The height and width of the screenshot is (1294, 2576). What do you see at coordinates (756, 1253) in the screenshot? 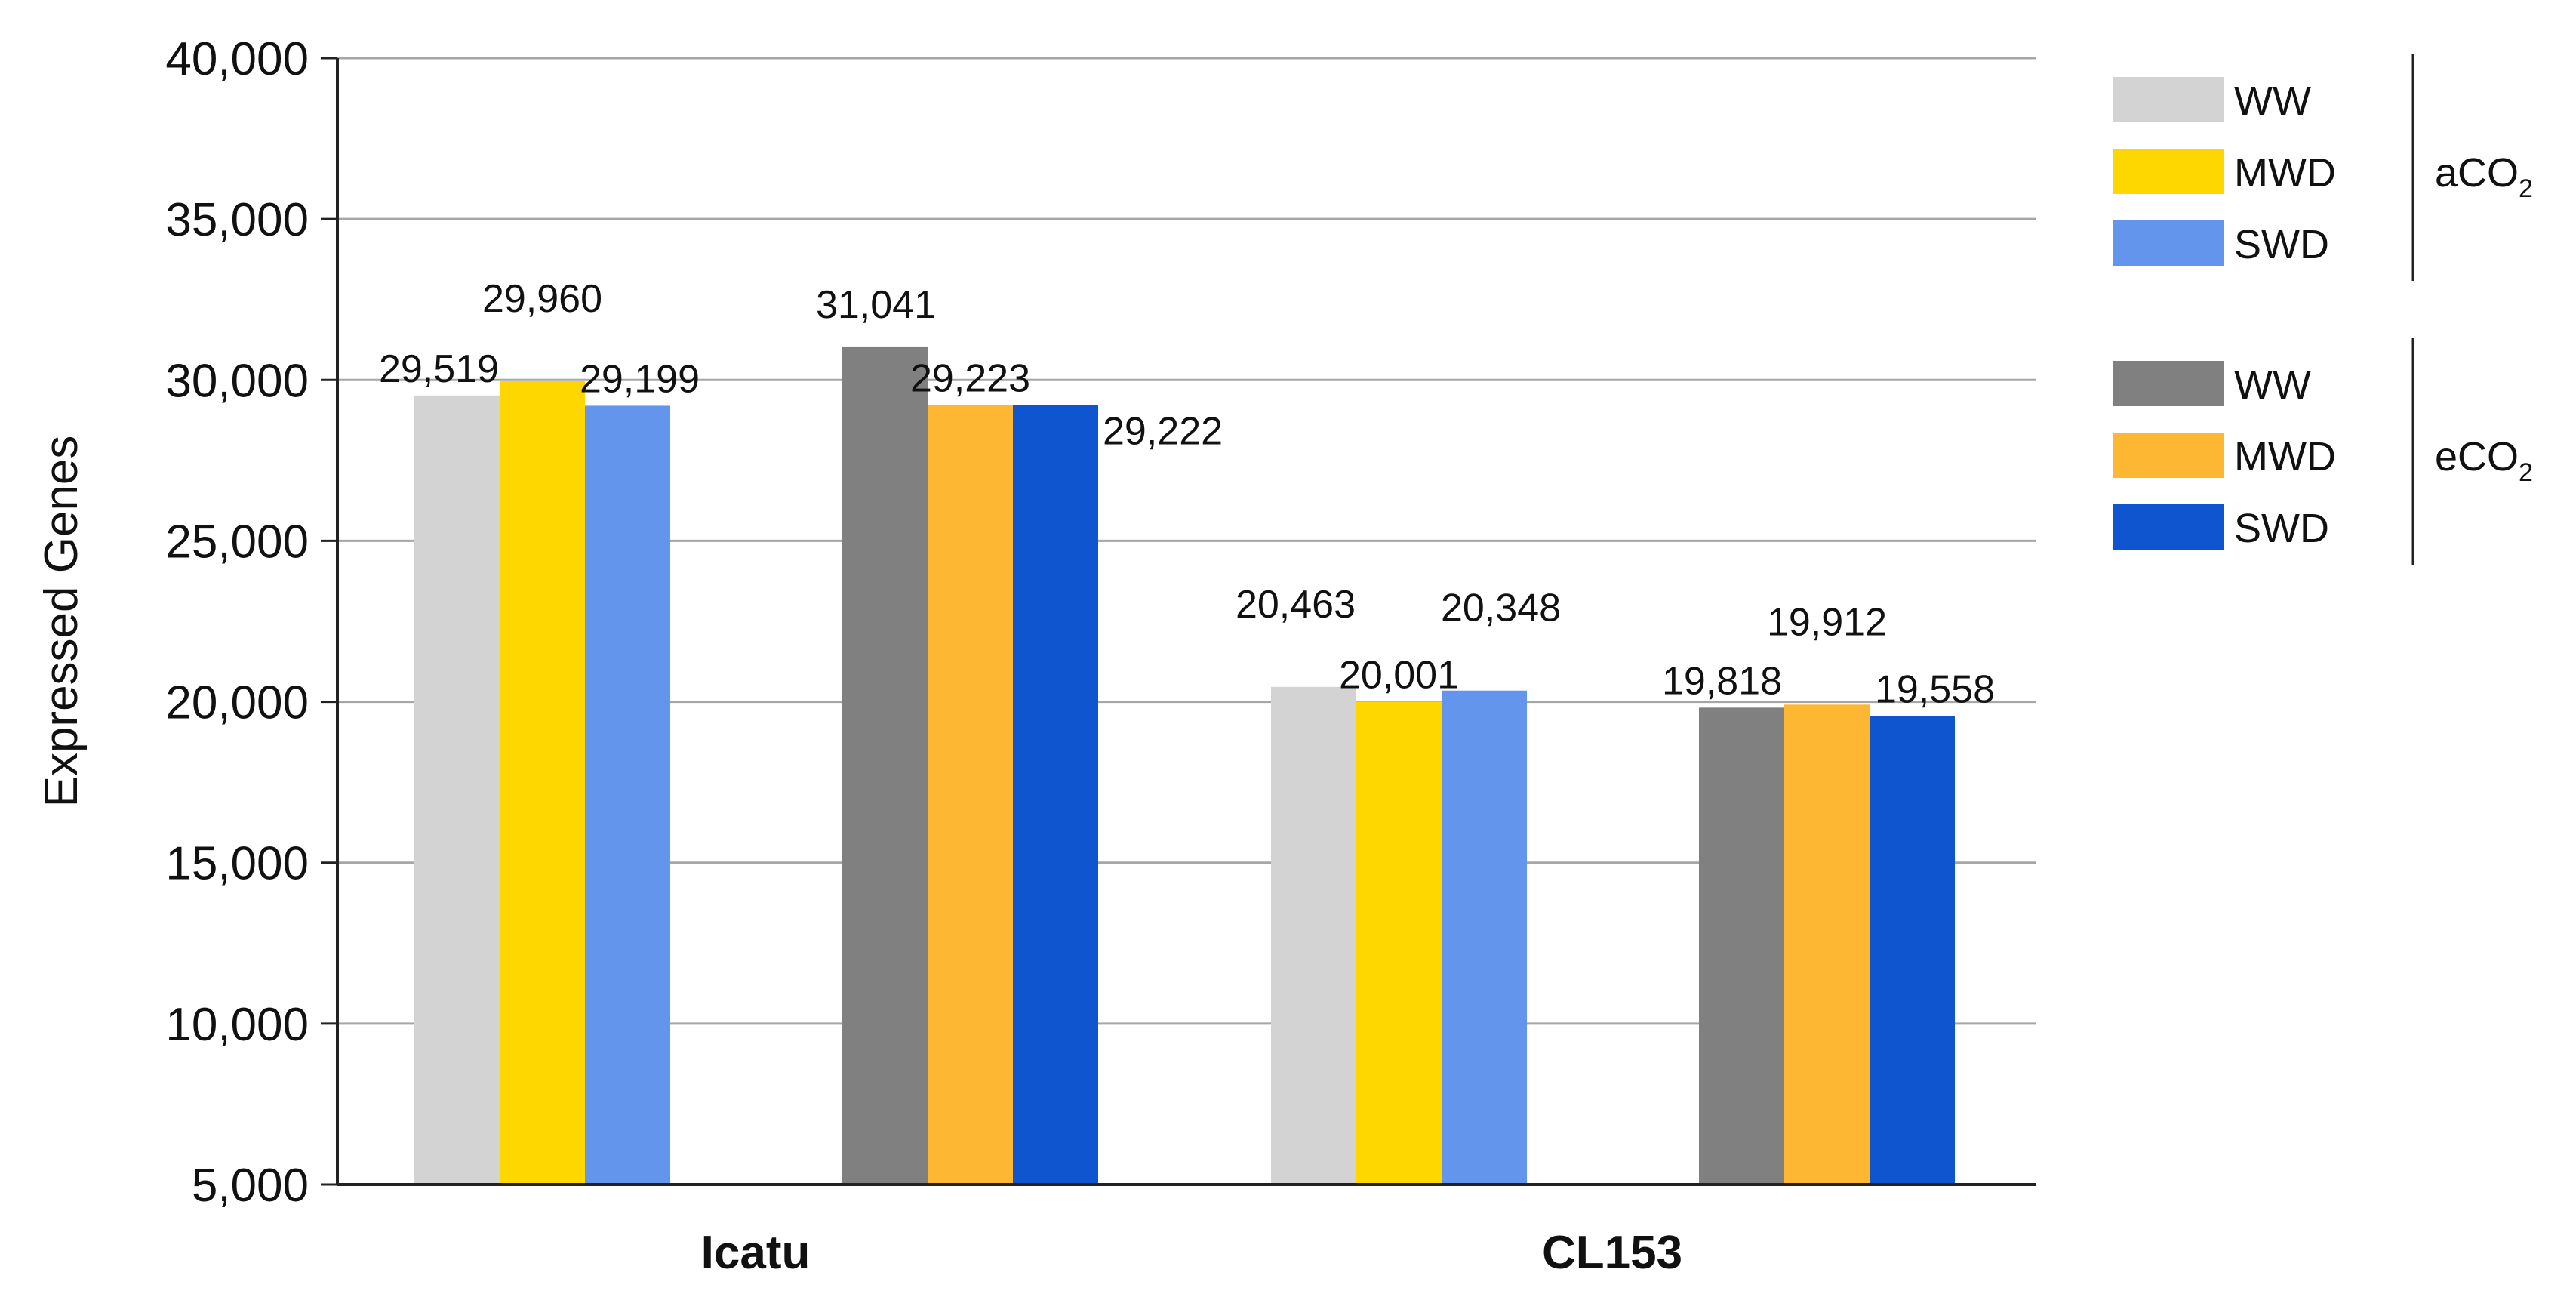
I see `group-label: Icatu` at bounding box center [756, 1253].